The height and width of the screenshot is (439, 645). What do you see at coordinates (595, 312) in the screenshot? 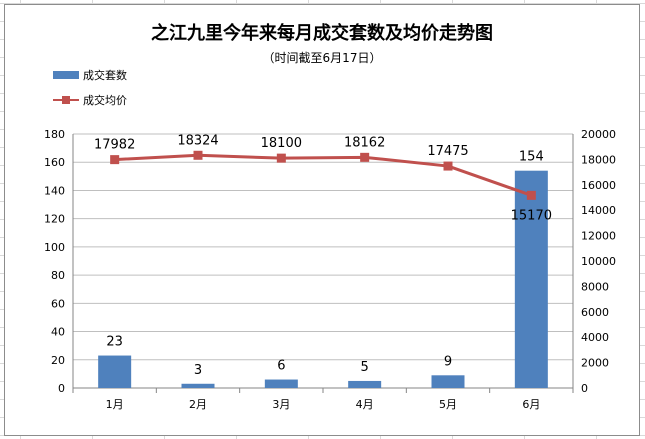
I see `y-right-tick-label: 6000` at bounding box center [595, 312].